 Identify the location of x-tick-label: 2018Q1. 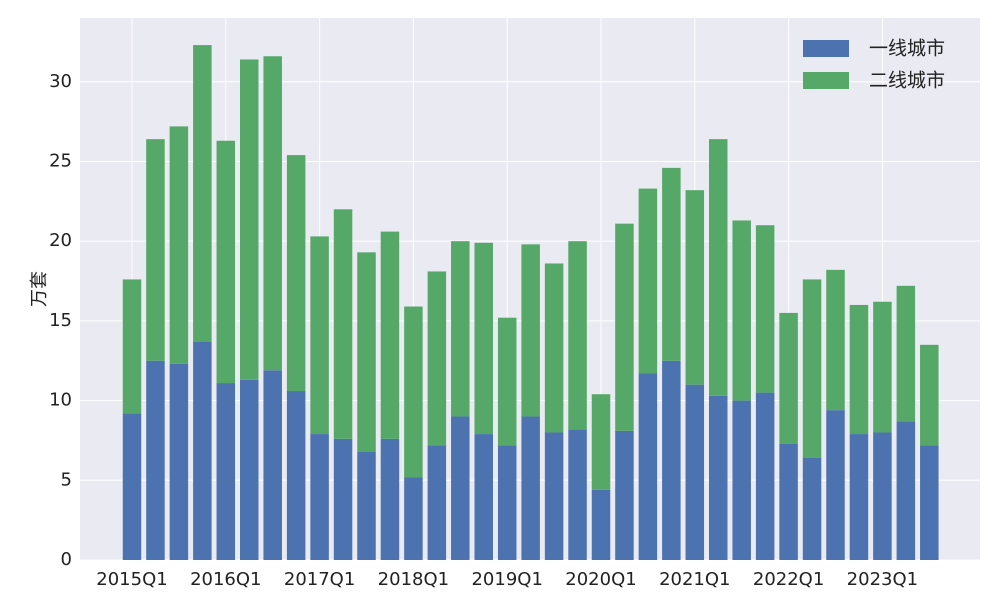
(413, 579).